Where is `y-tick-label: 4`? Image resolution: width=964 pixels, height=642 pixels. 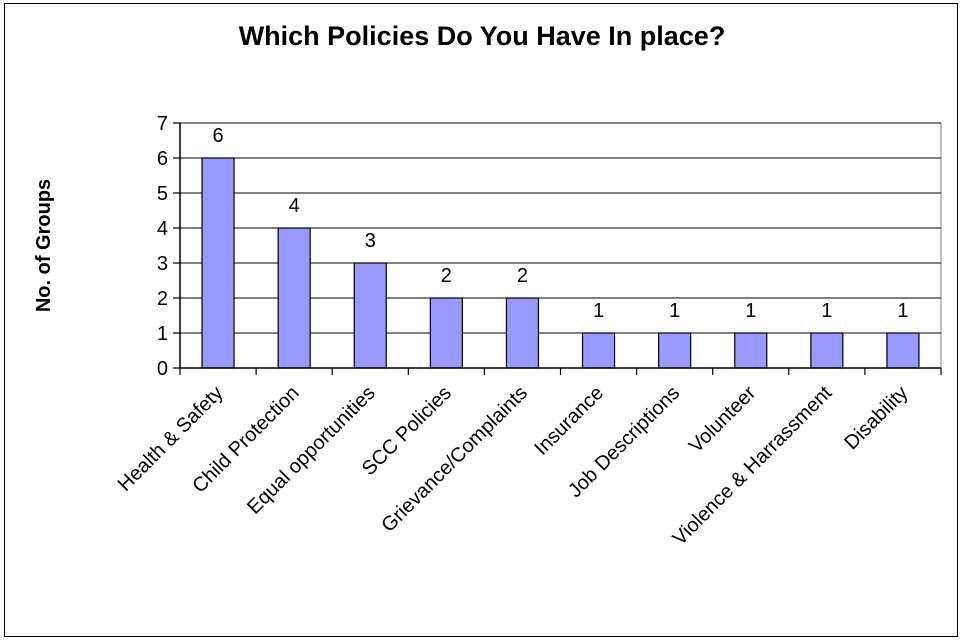 y-tick-label: 4 is located at coordinates (162, 229).